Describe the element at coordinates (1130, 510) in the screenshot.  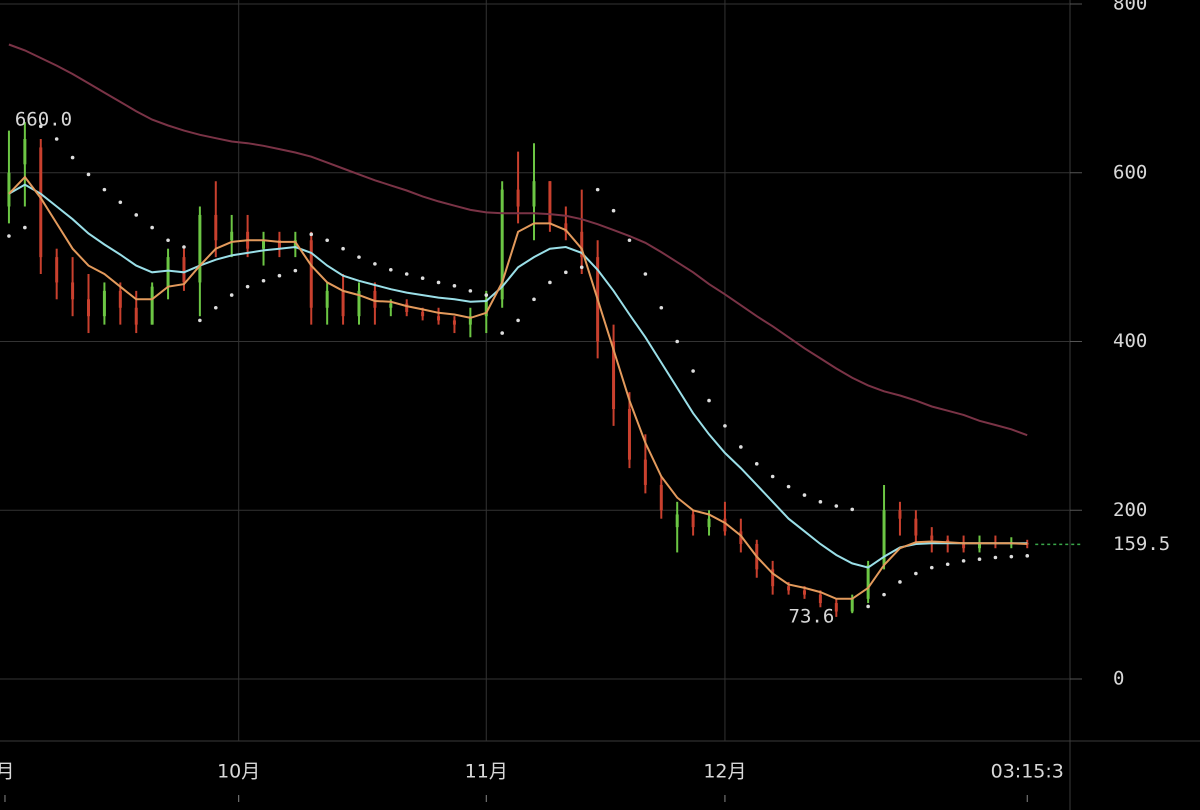
I see `y-tick-label: 200` at that location.